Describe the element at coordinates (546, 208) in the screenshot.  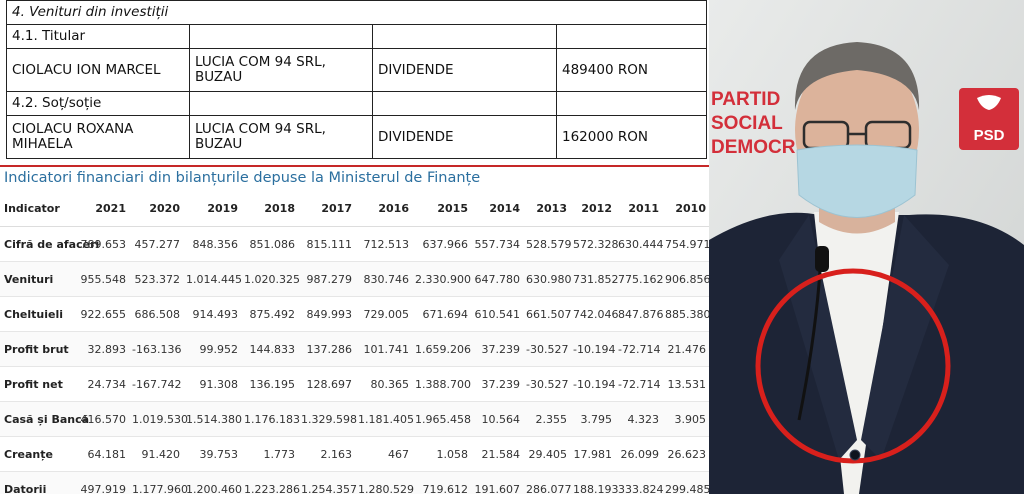
I see `column-header-year: 2013` at that location.